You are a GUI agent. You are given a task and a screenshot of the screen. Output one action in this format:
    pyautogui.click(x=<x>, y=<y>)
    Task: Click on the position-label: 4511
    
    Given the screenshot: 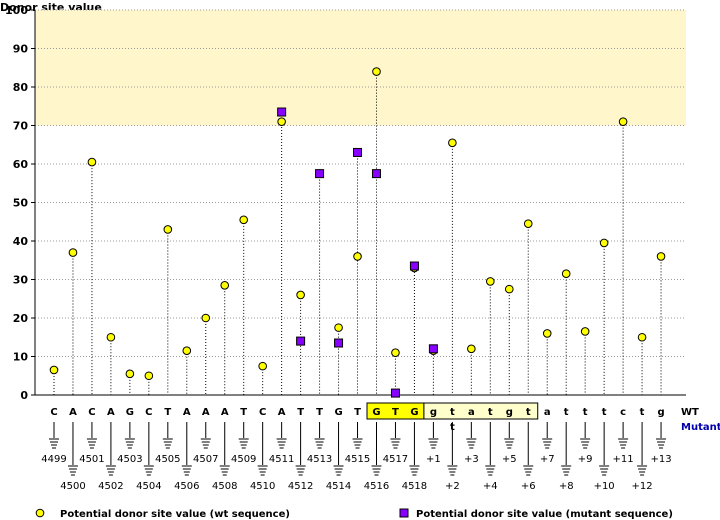 What is the action you would take?
    pyautogui.click(x=281, y=459)
    